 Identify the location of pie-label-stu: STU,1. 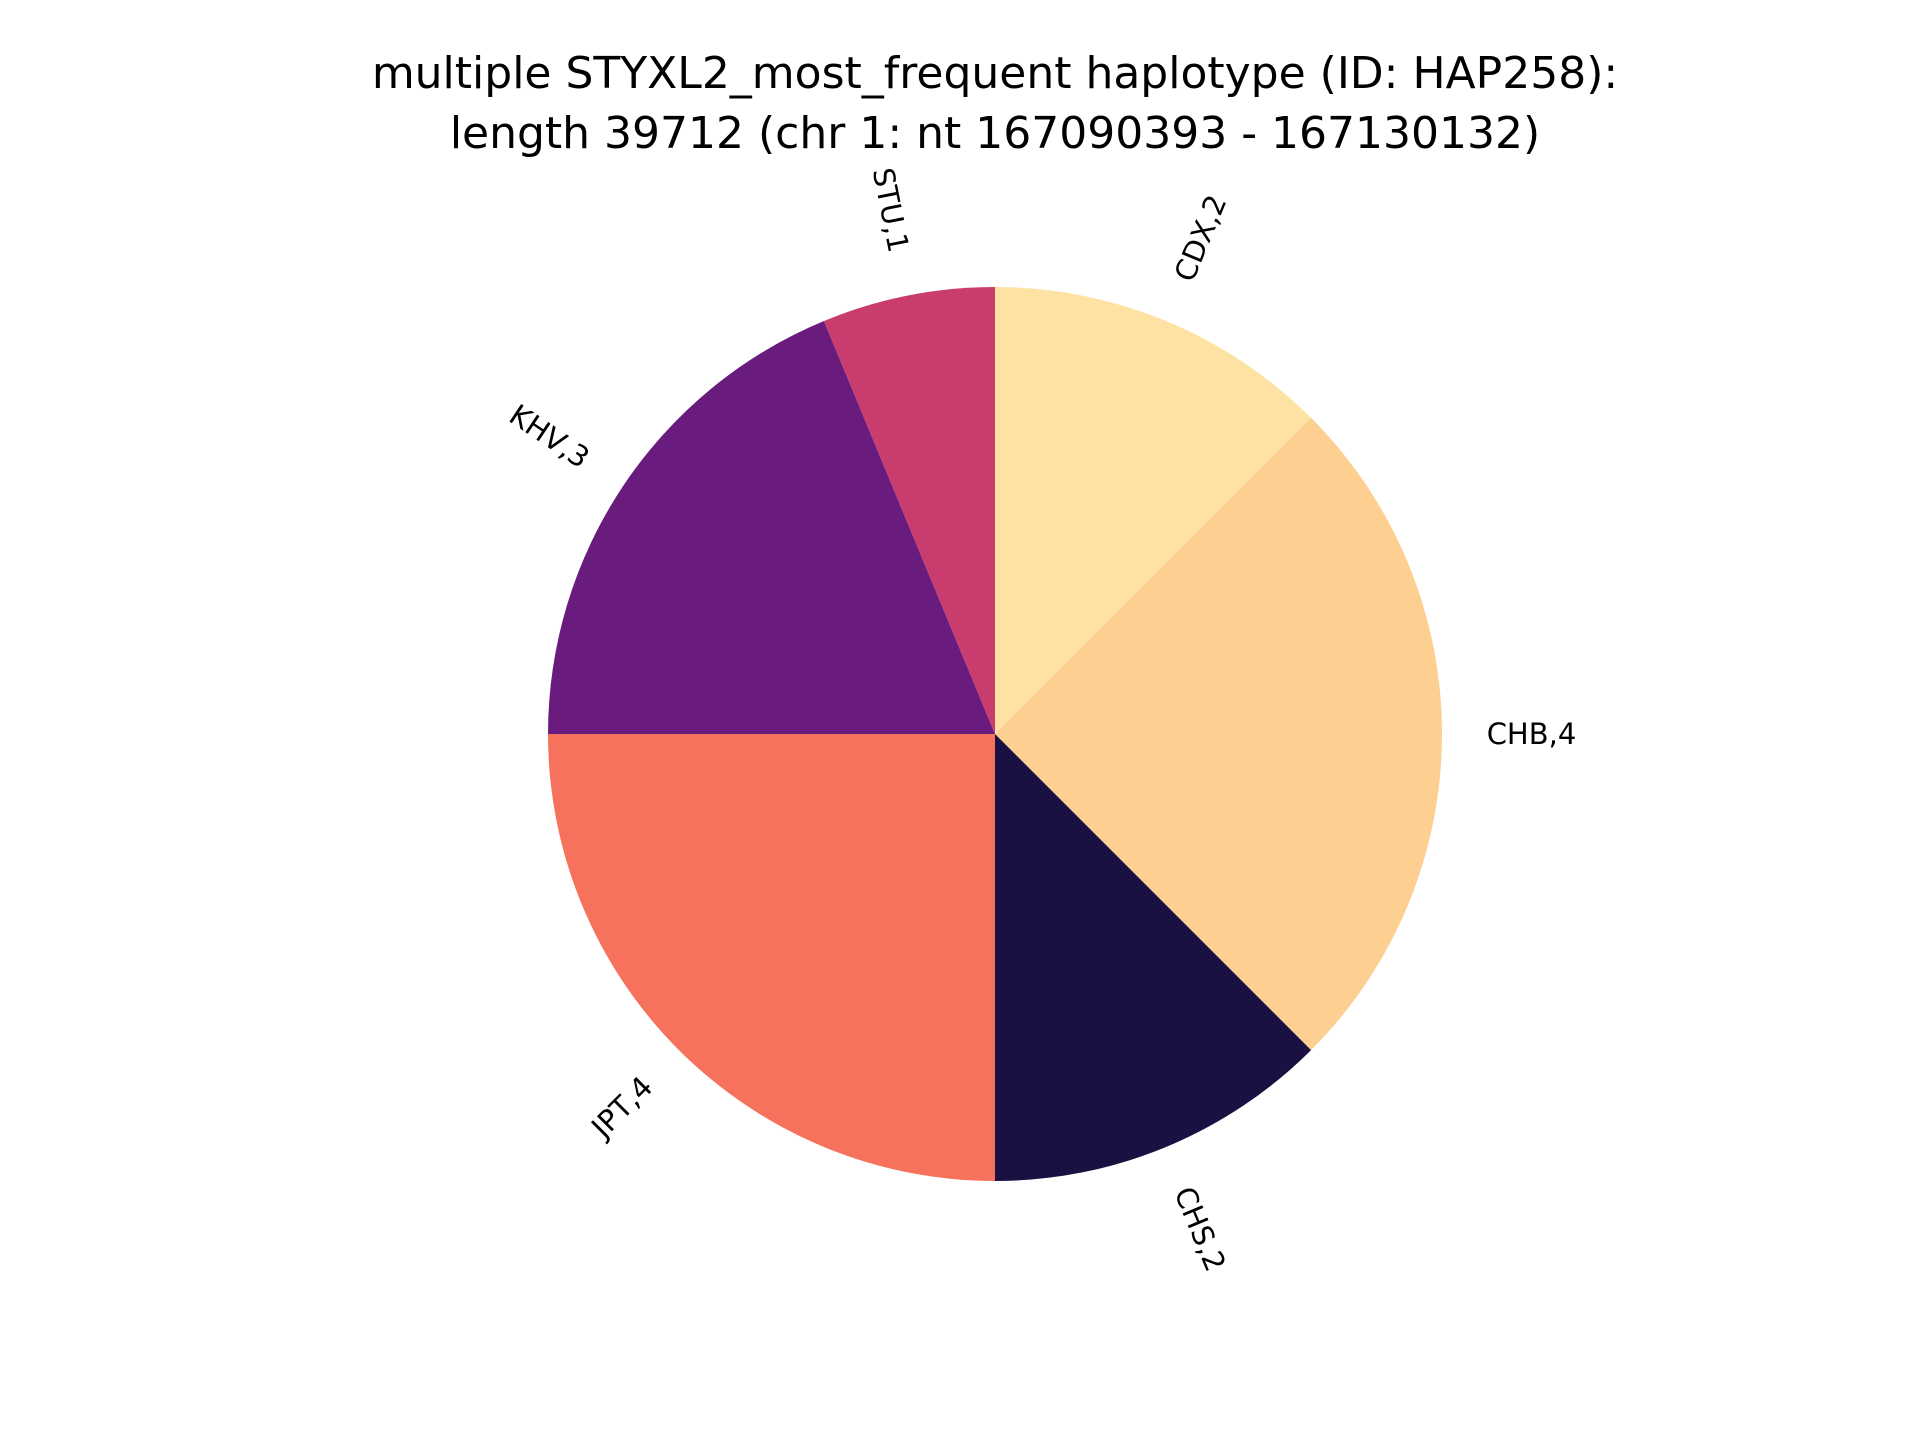
(891, 210).